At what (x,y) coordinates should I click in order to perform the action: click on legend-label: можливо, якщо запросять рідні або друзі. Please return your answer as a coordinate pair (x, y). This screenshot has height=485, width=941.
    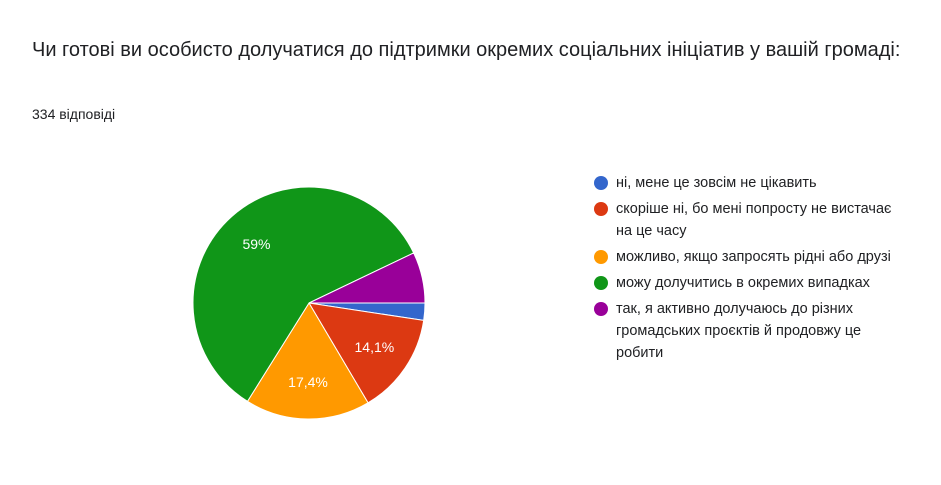
    Looking at the image, I should click on (753, 257).